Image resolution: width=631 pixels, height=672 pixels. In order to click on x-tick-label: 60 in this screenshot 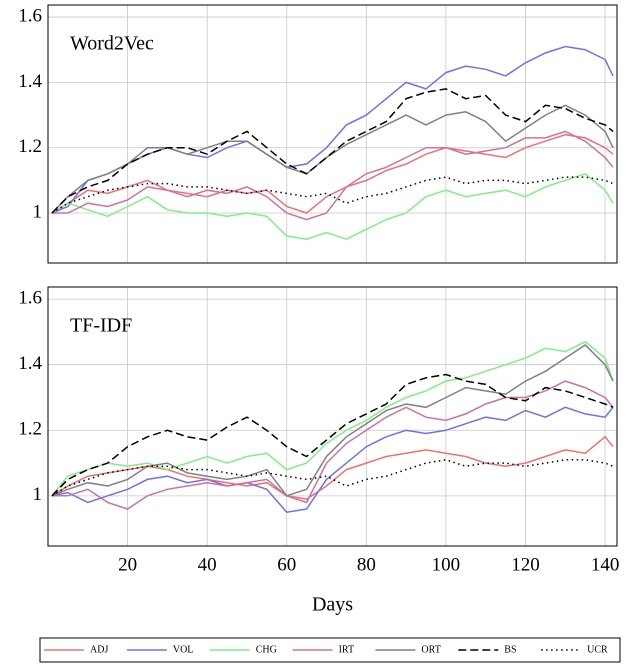, I will do `click(286, 564)`.